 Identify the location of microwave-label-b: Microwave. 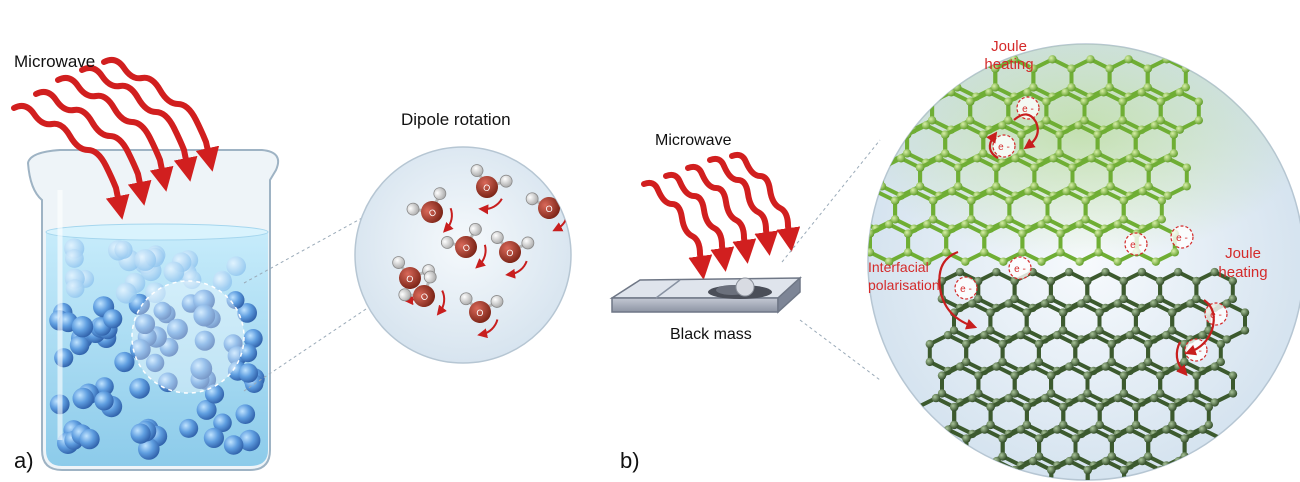
(693, 140).